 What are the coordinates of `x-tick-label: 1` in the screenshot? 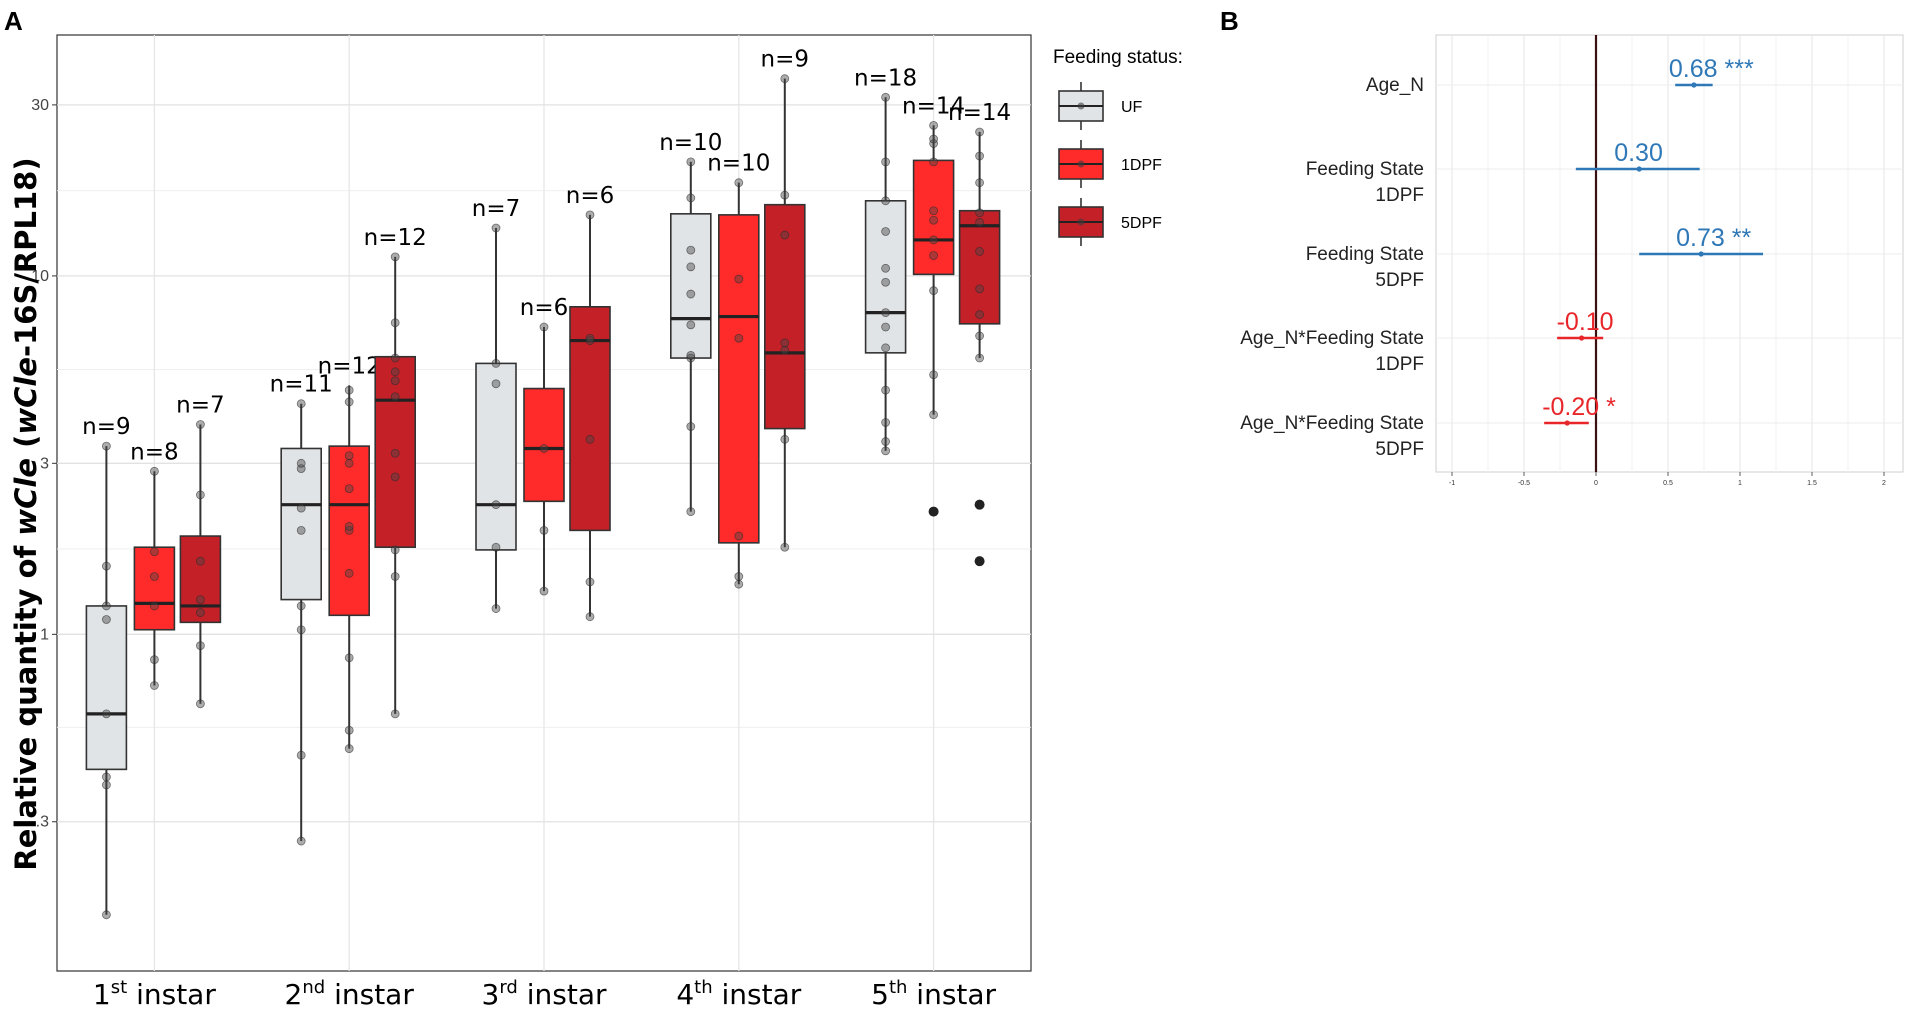 It's located at (1740, 483).